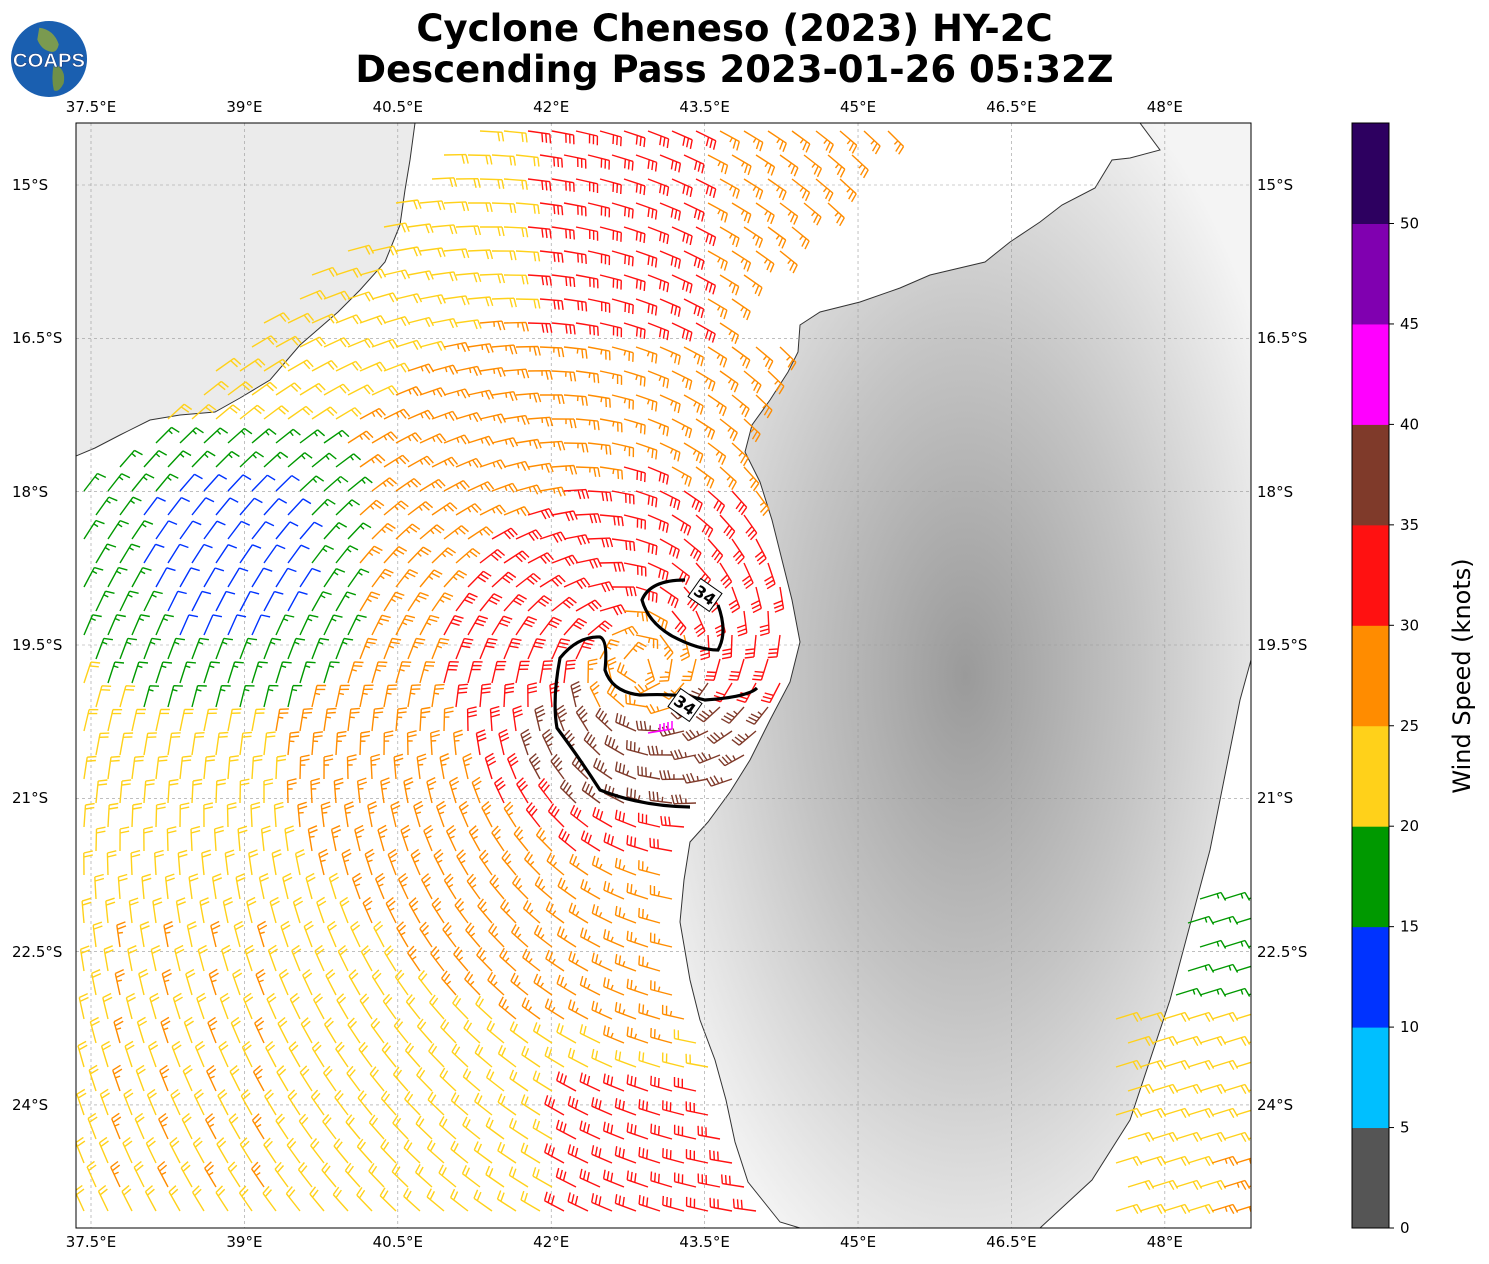  I want to click on lon-label-top: 39°E, so click(244, 107).